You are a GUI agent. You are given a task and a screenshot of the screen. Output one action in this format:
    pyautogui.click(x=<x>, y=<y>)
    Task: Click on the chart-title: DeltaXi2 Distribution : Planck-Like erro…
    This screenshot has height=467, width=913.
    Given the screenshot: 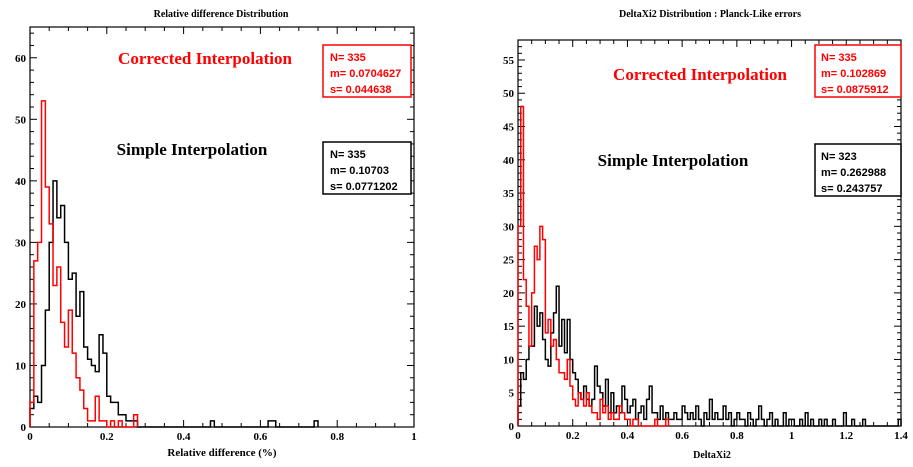 What is the action you would take?
    pyautogui.click(x=710, y=14)
    